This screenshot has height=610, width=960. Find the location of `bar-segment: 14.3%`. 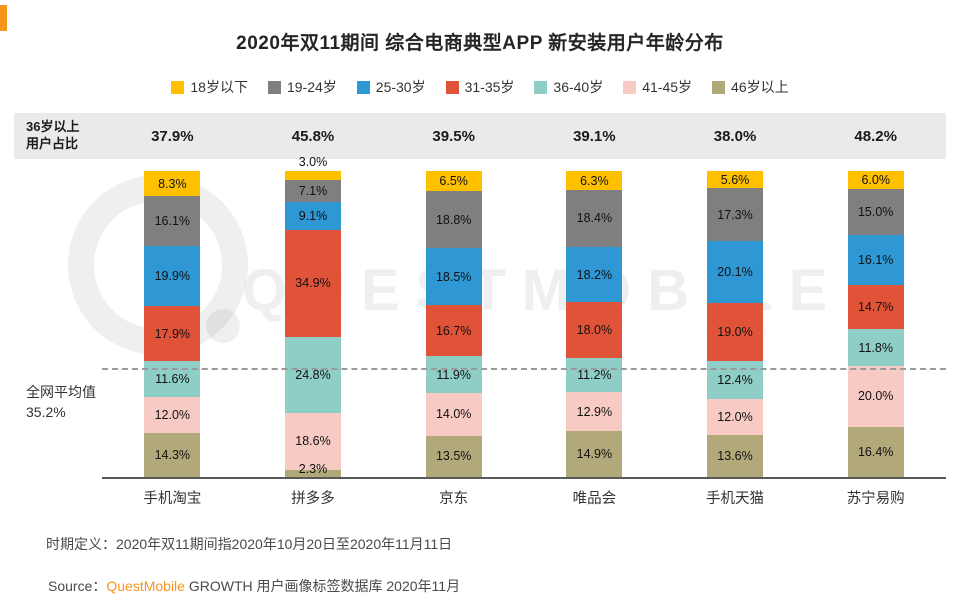

bar-segment: 14.3% is located at coordinates (172, 455).